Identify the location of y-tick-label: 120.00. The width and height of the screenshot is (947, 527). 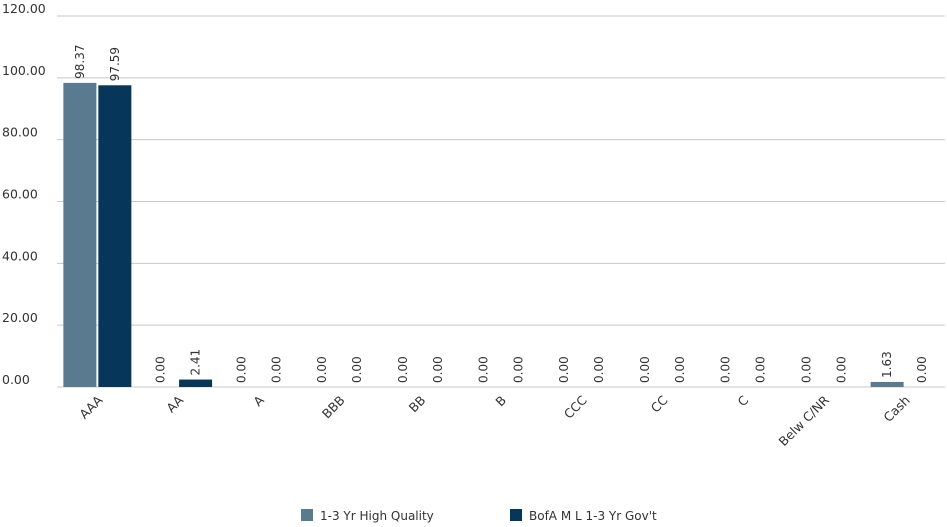
(24, 8).